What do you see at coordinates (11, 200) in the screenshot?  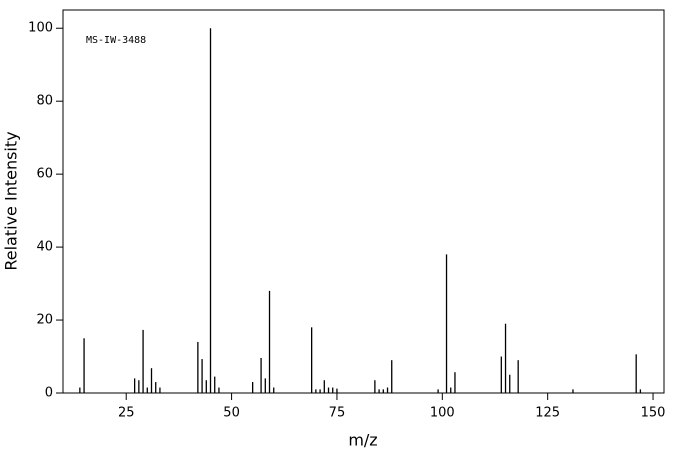 I see `y-axis-label: Relative Intensity` at bounding box center [11, 200].